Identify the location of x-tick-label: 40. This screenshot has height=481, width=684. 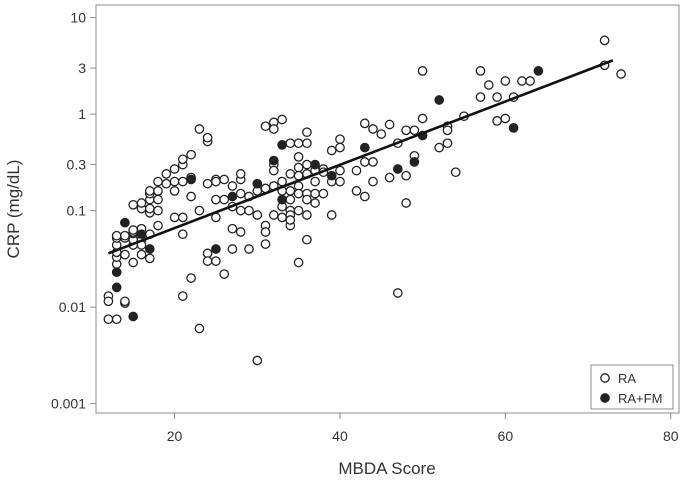
(340, 436).